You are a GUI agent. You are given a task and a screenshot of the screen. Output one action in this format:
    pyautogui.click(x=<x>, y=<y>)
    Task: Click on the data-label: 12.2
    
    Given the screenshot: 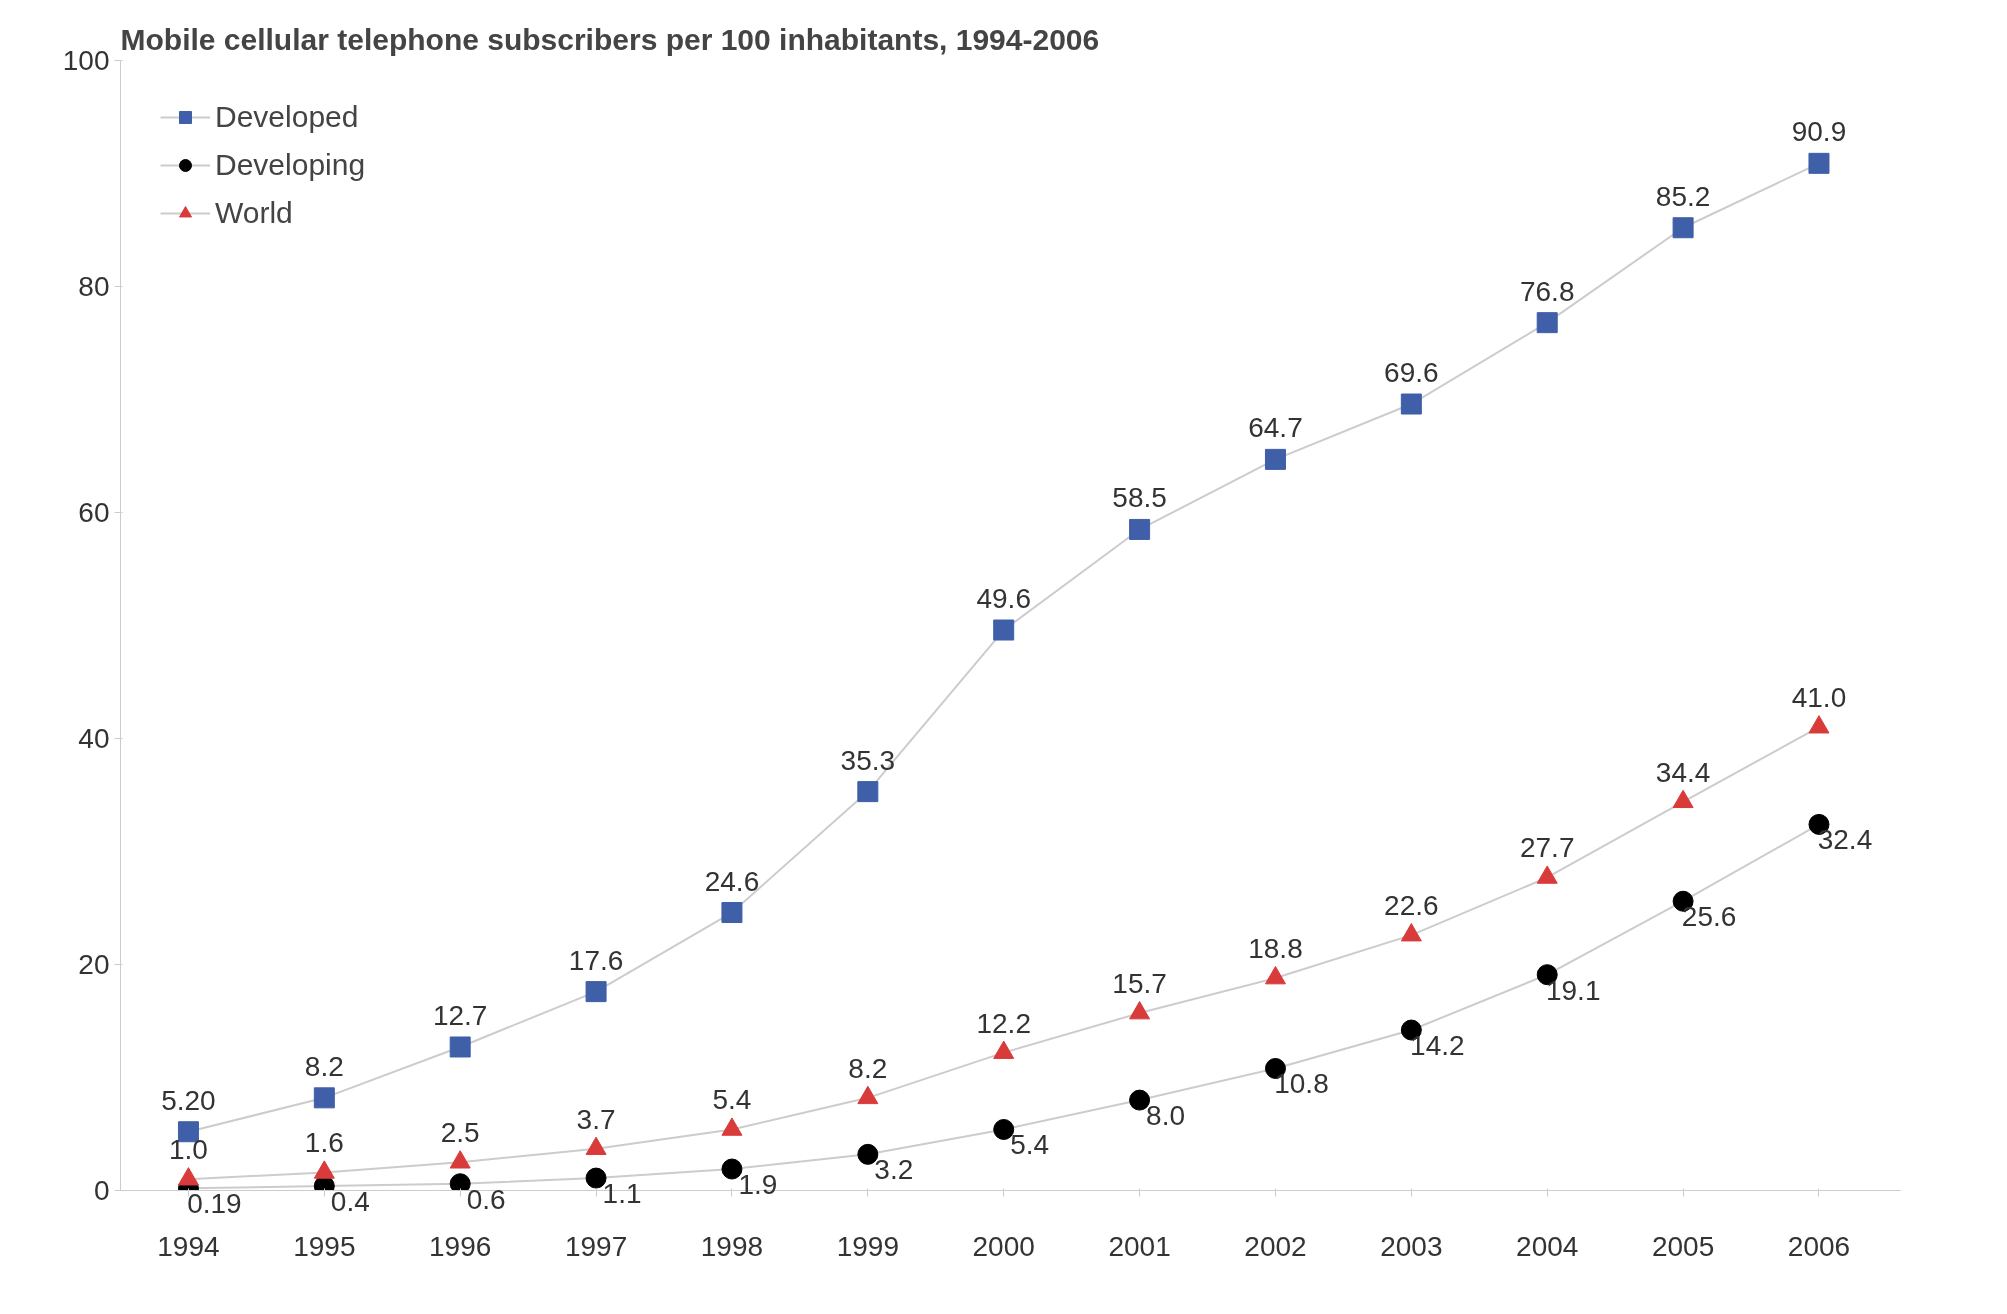 What is the action you would take?
    pyautogui.click(x=1003, y=1023)
    